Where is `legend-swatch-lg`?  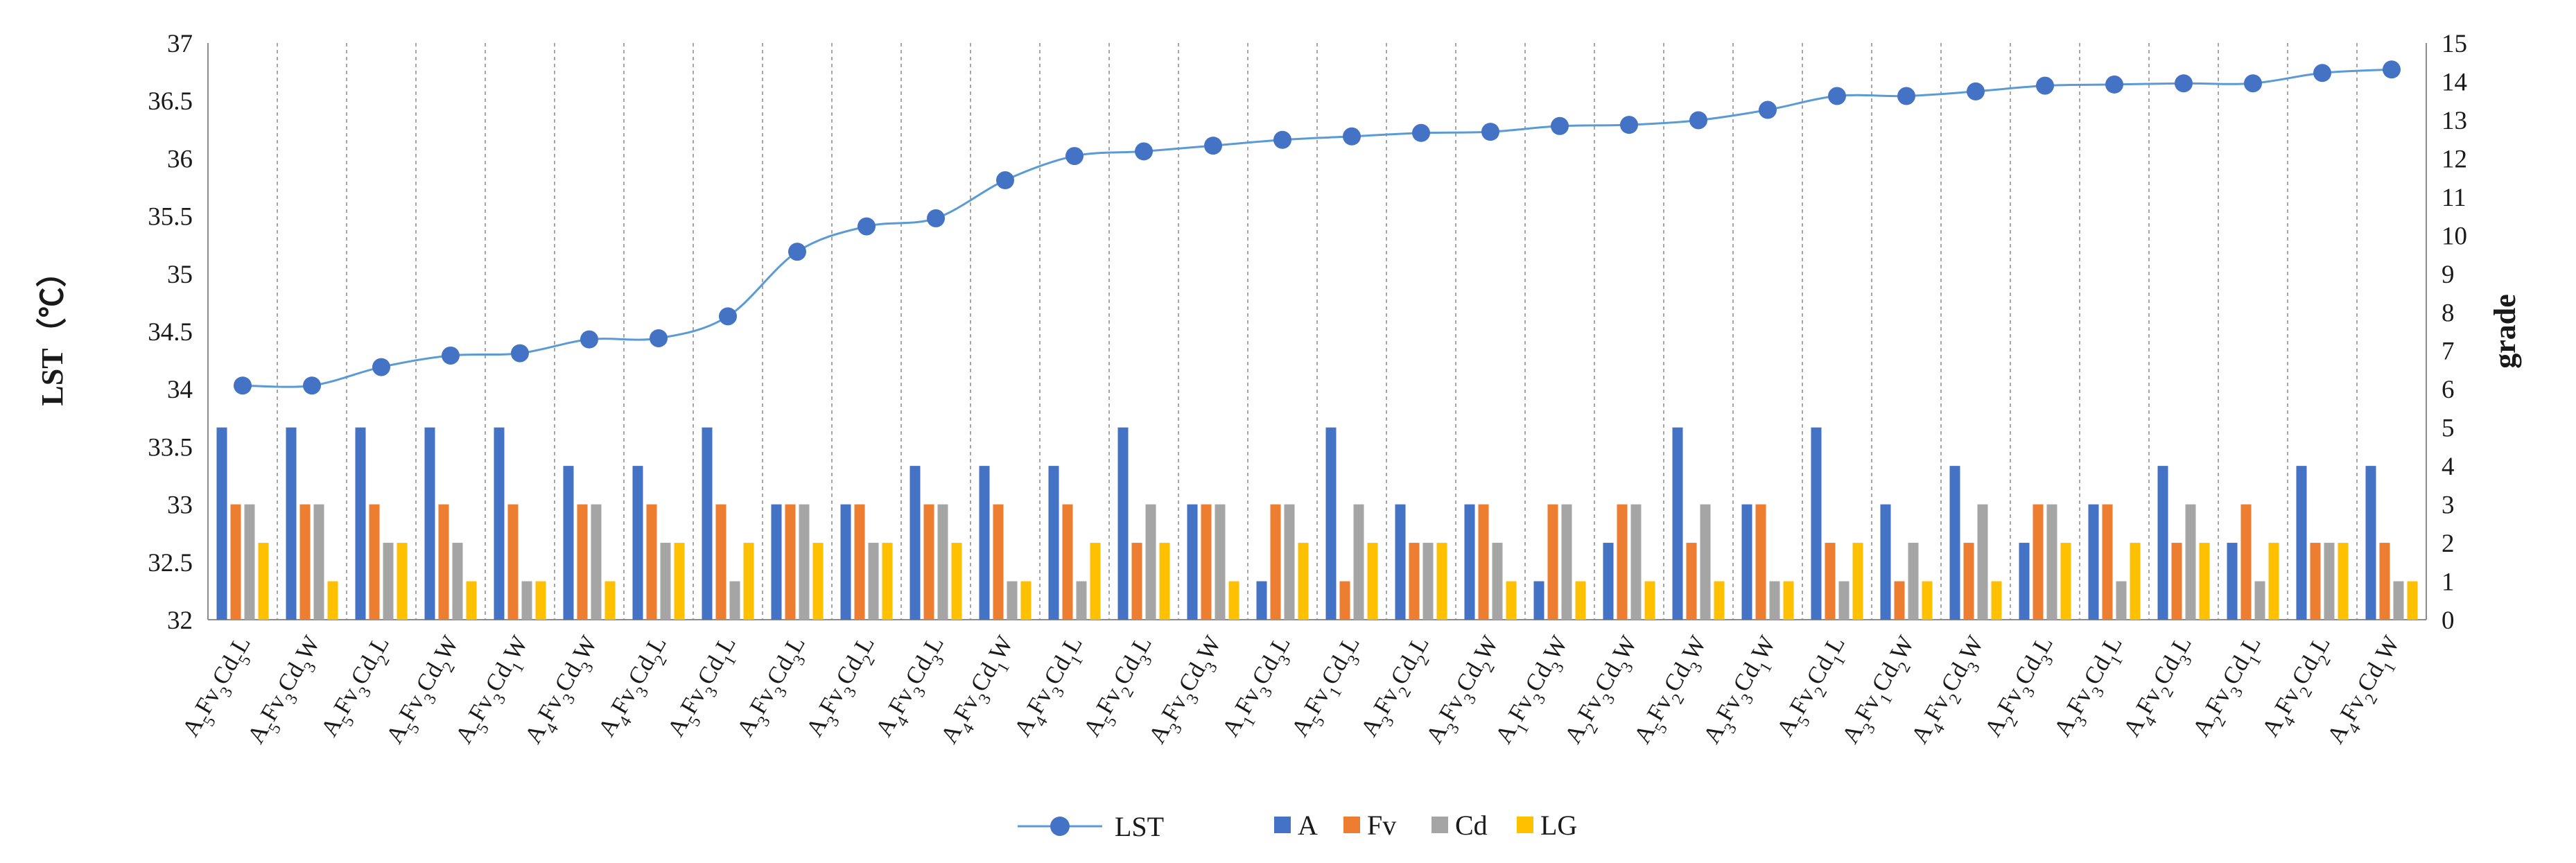 legend-swatch-lg is located at coordinates (1525, 825).